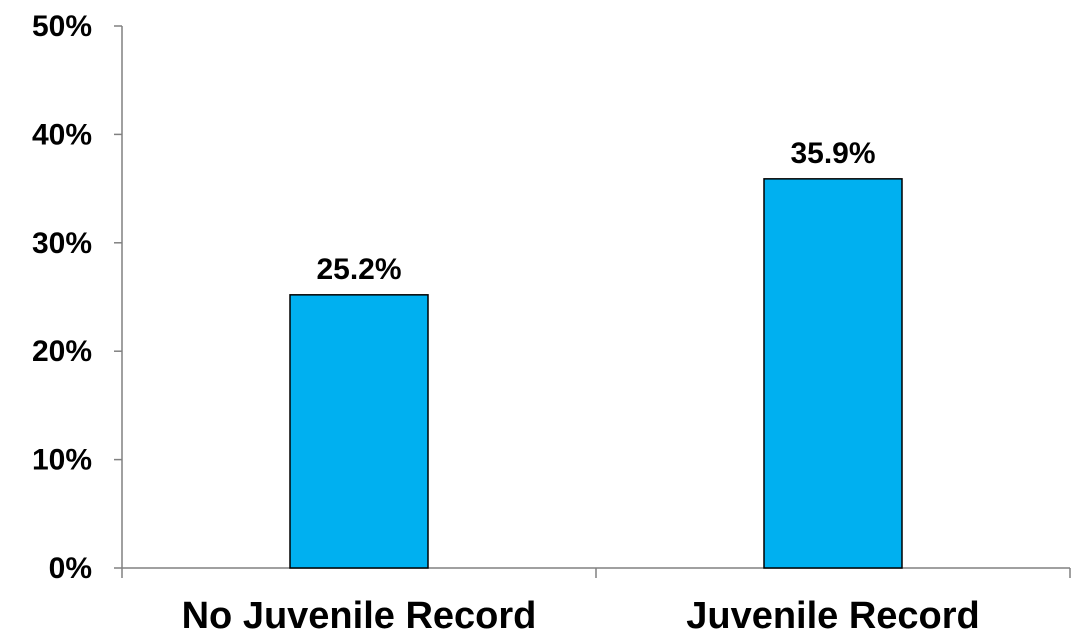 This screenshot has width=1078, height=637. What do you see at coordinates (358, 269) in the screenshot?
I see `bar-value-label: 25.2%` at bounding box center [358, 269].